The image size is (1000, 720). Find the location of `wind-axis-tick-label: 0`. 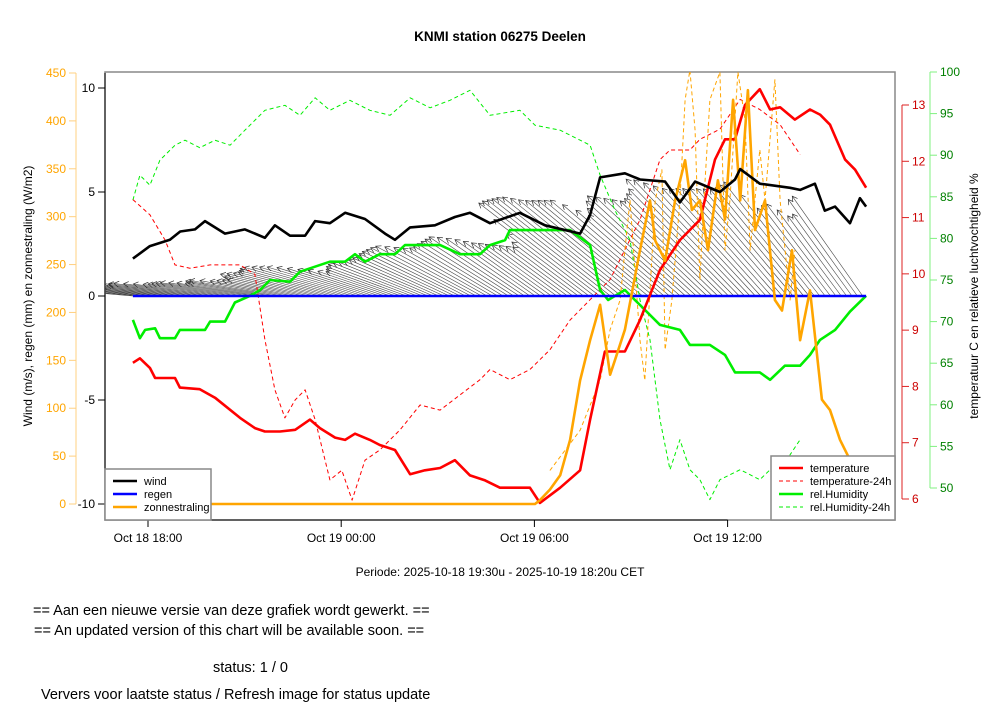

wind-axis-tick-label: 0 is located at coordinates (91, 296).